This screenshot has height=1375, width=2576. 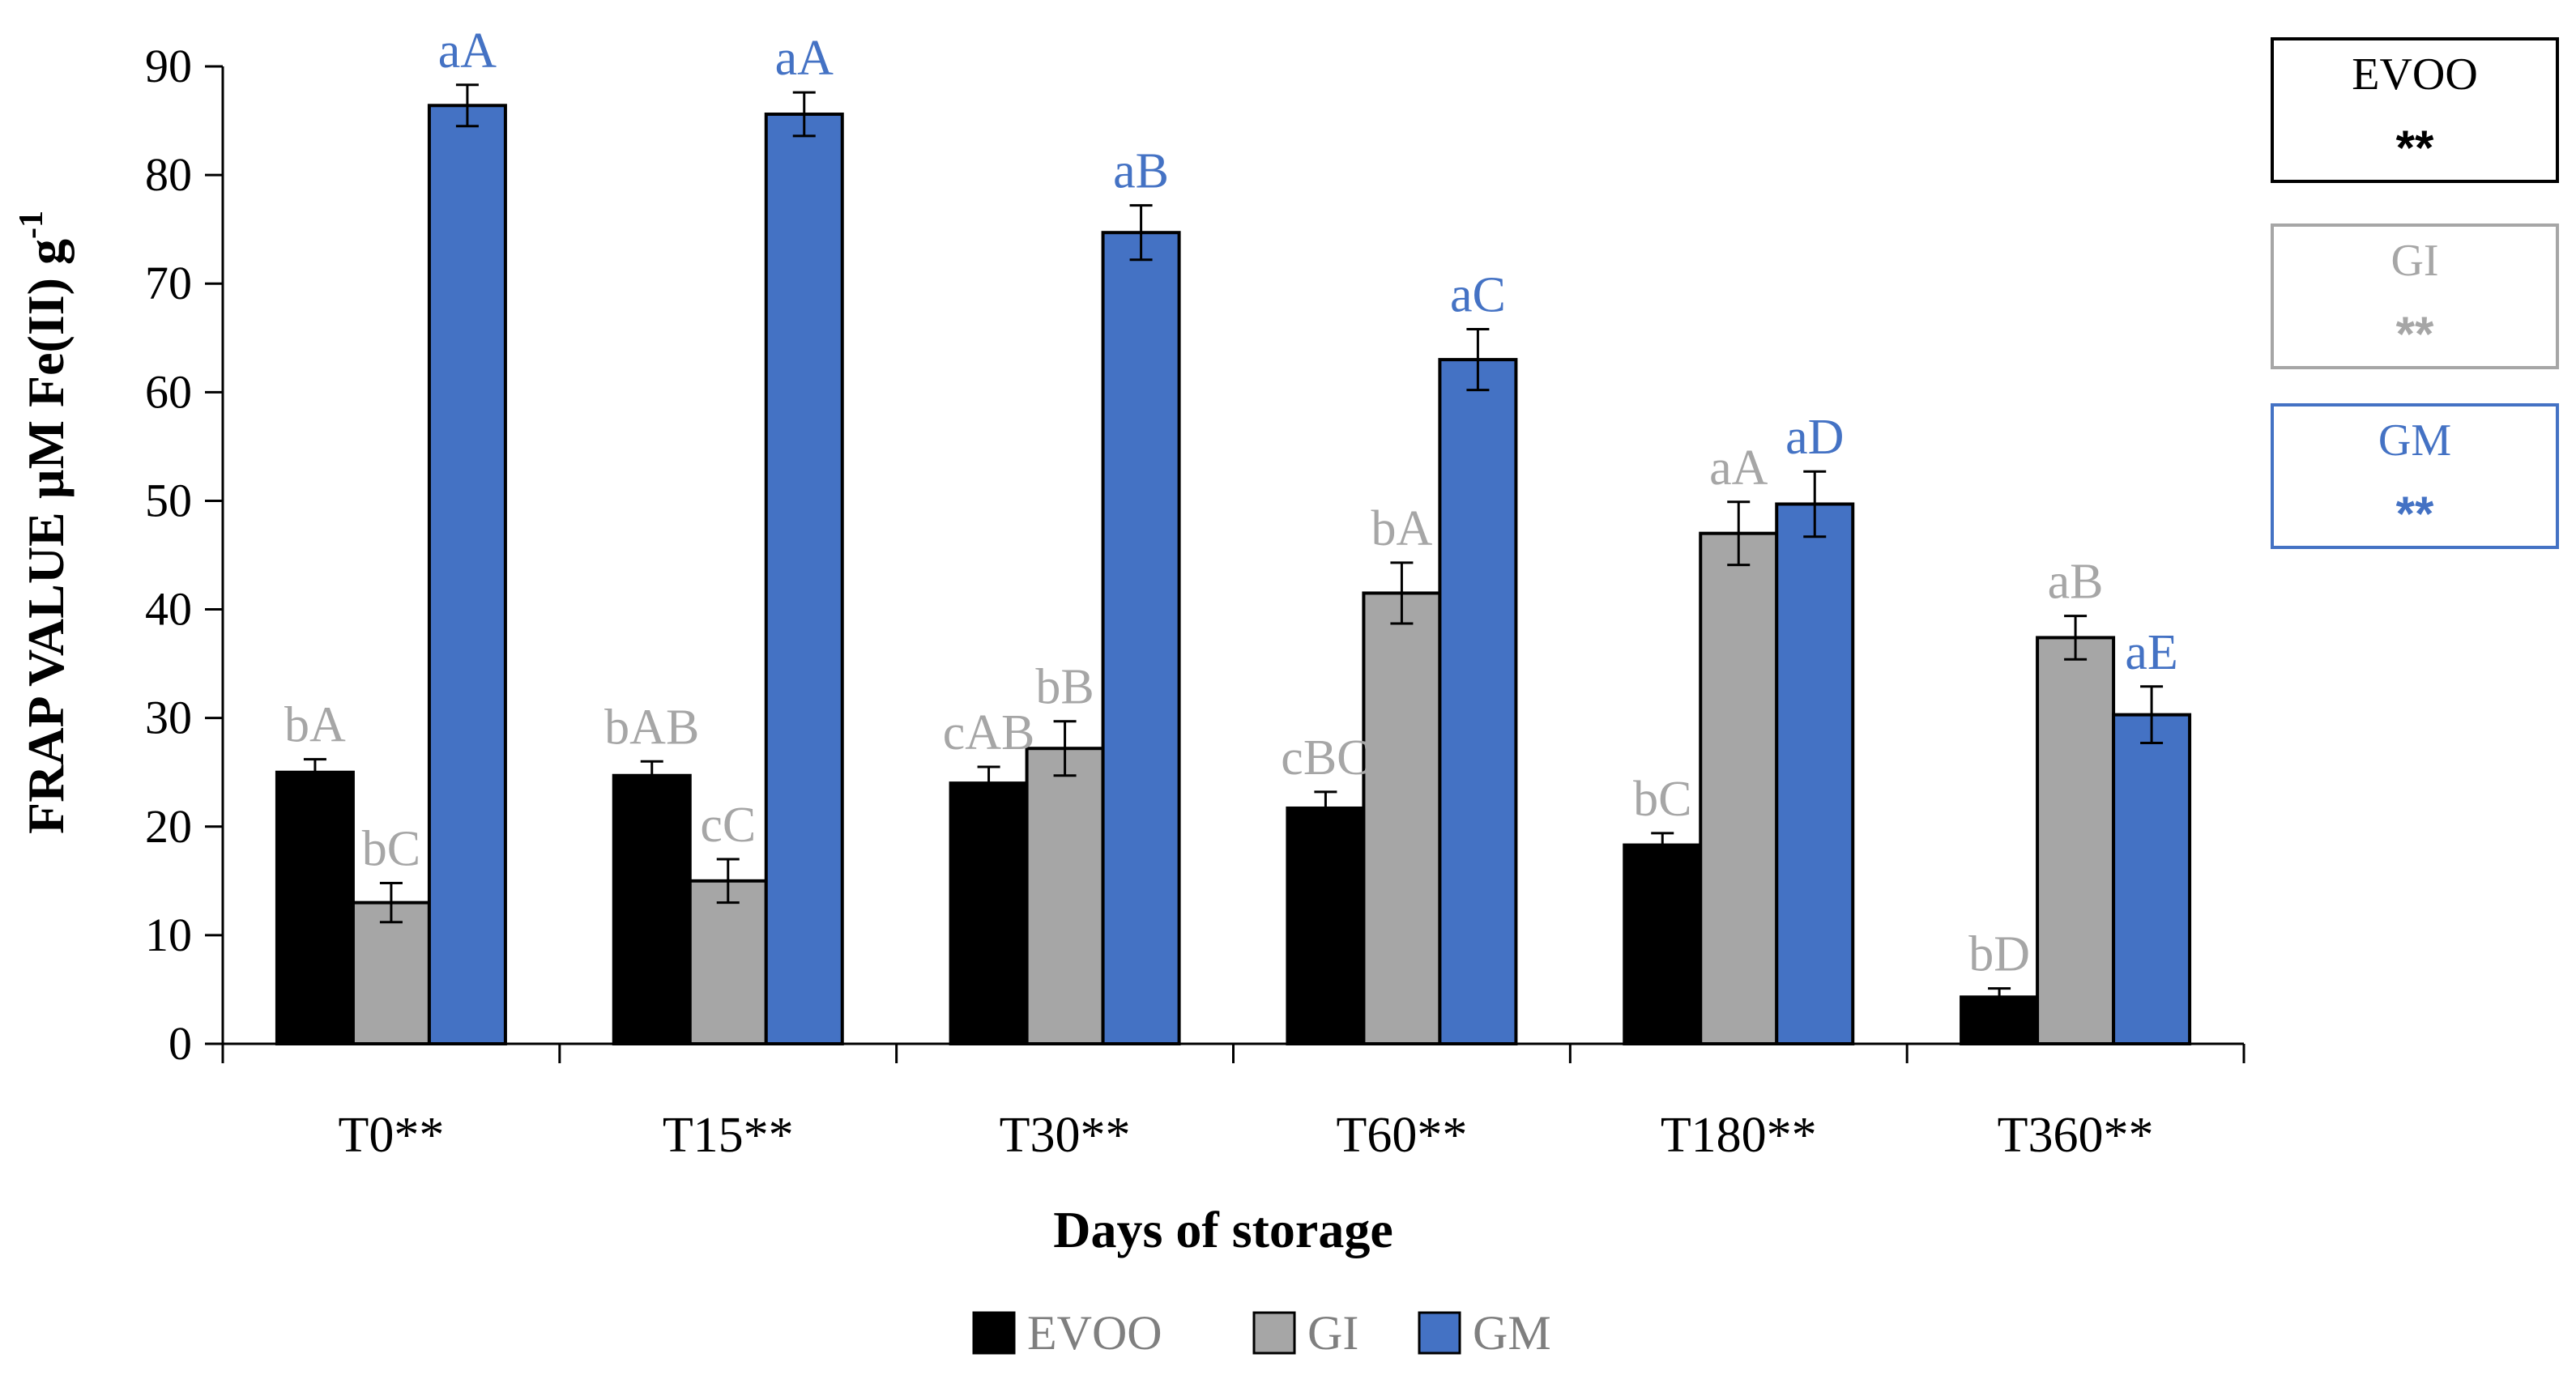 What do you see at coordinates (1222, 1229) in the screenshot?
I see `x-axis-title: Days of storage` at bounding box center [1222, 1229].